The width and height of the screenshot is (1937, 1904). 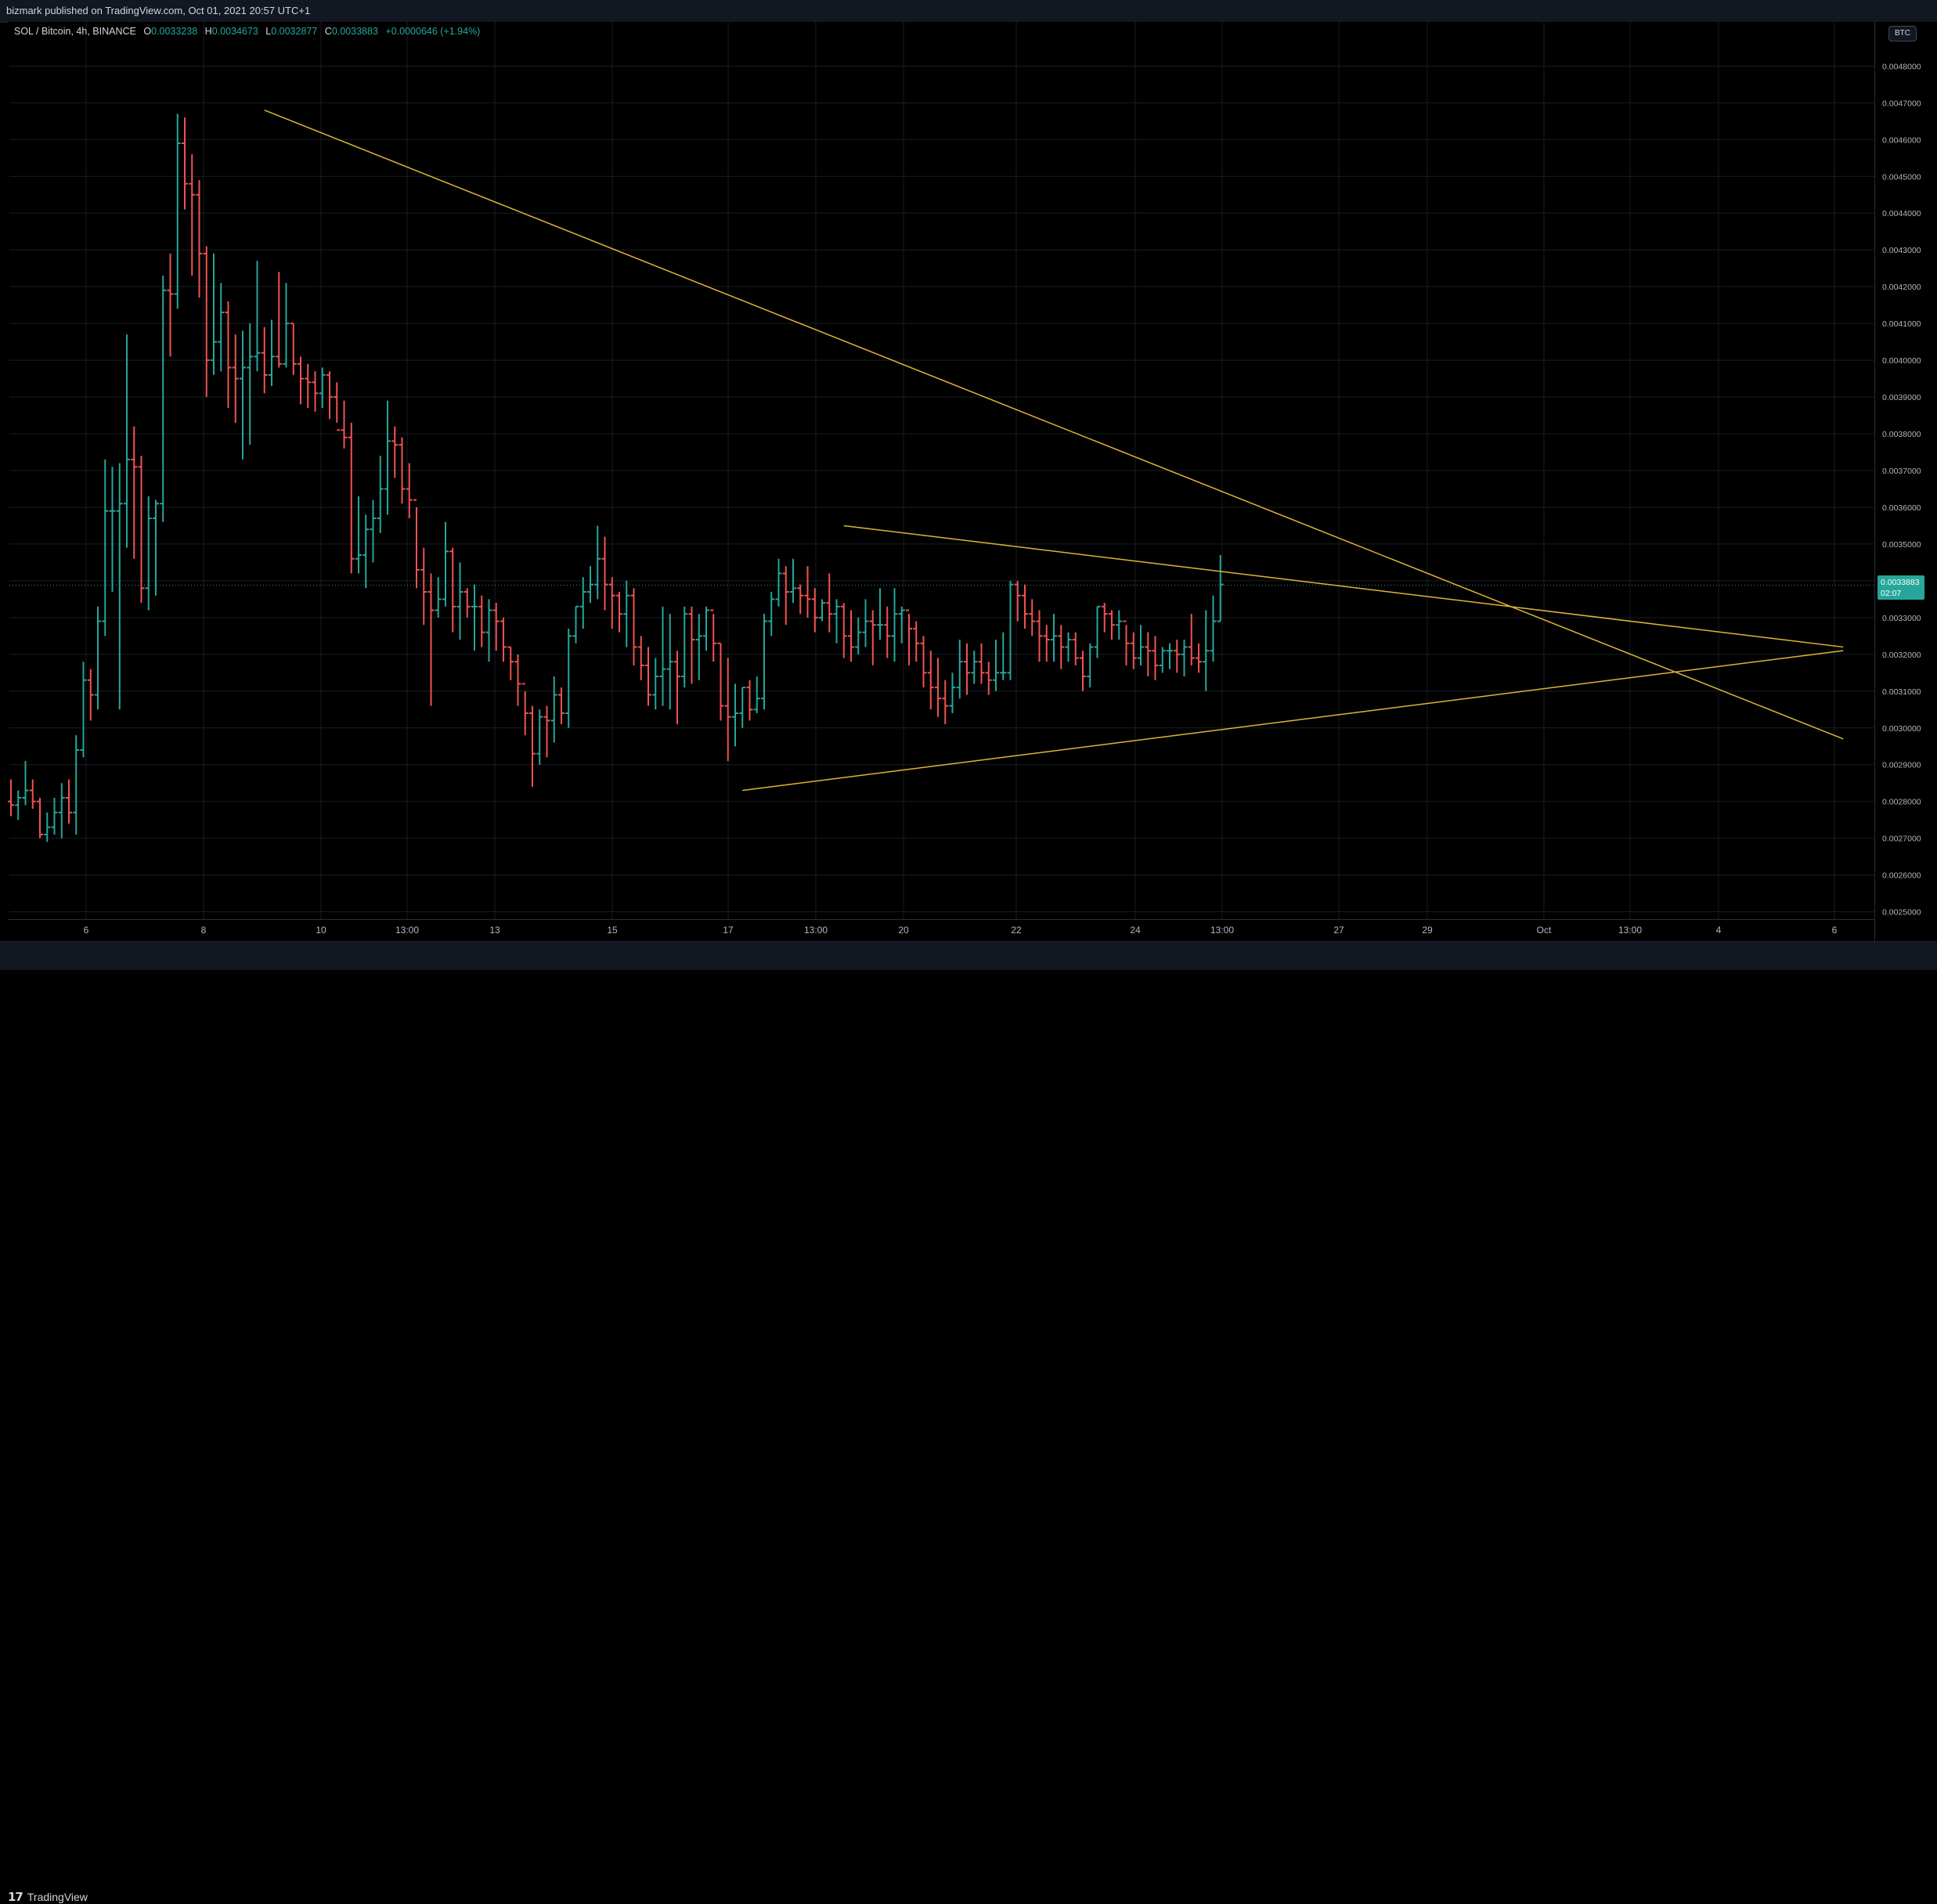 What do you see at coordinates (1901, 913) in the screenshot?
I see `price-tick-label: 0.0025000` at bounding box center [1901, 913].